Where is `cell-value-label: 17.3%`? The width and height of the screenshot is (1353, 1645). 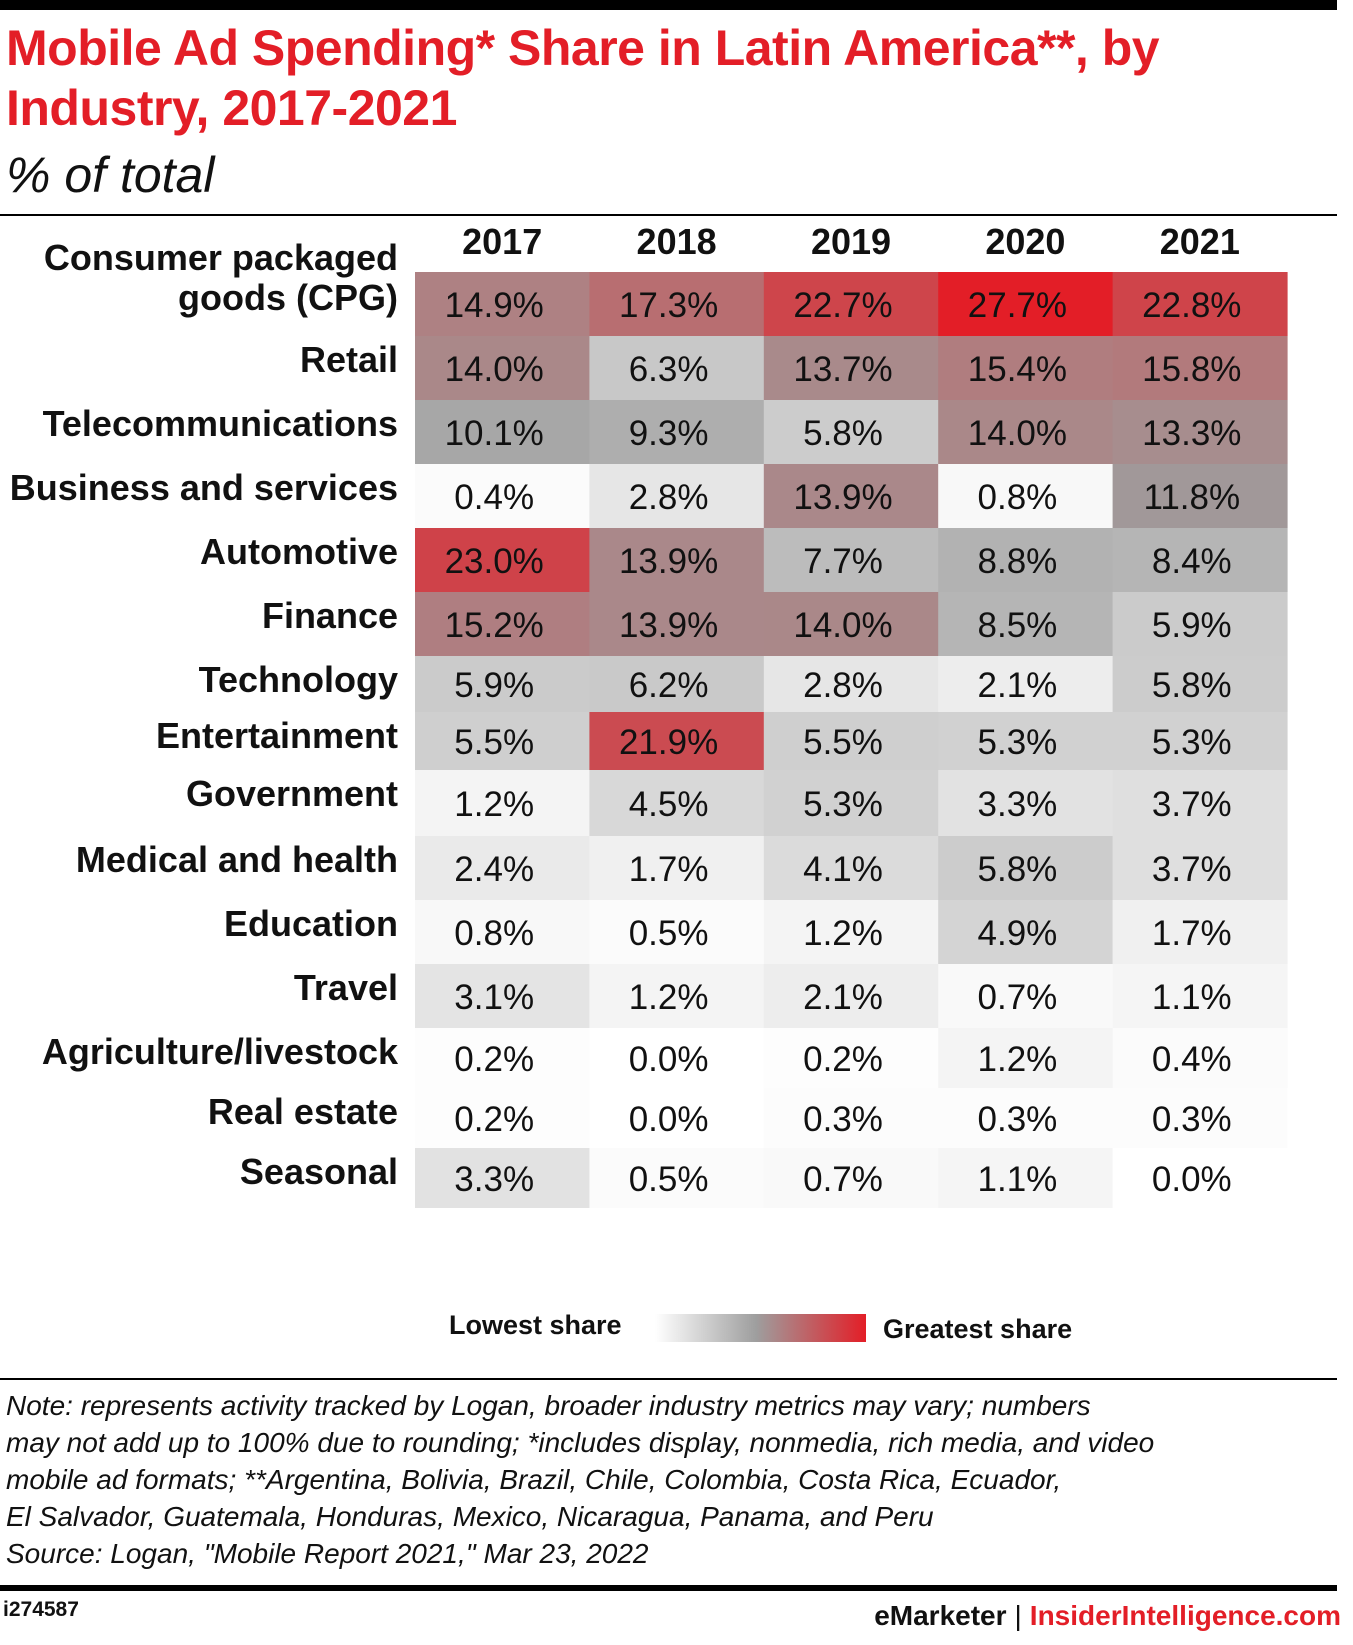 cell-value-label: 17.3% is located at coordinates (668, 305).